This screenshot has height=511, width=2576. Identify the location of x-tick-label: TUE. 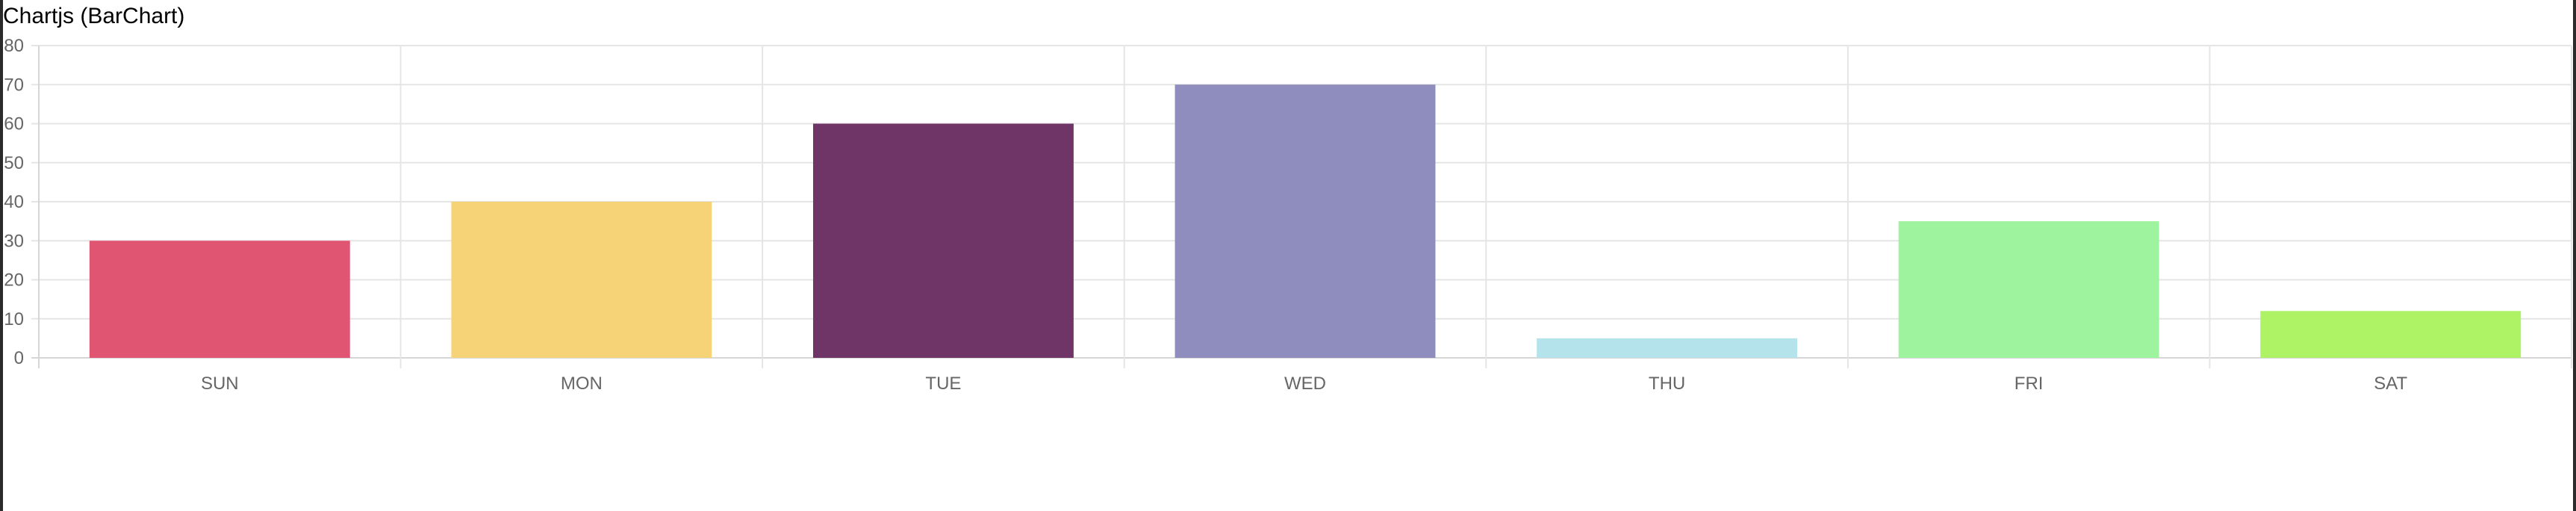
(943, 384).